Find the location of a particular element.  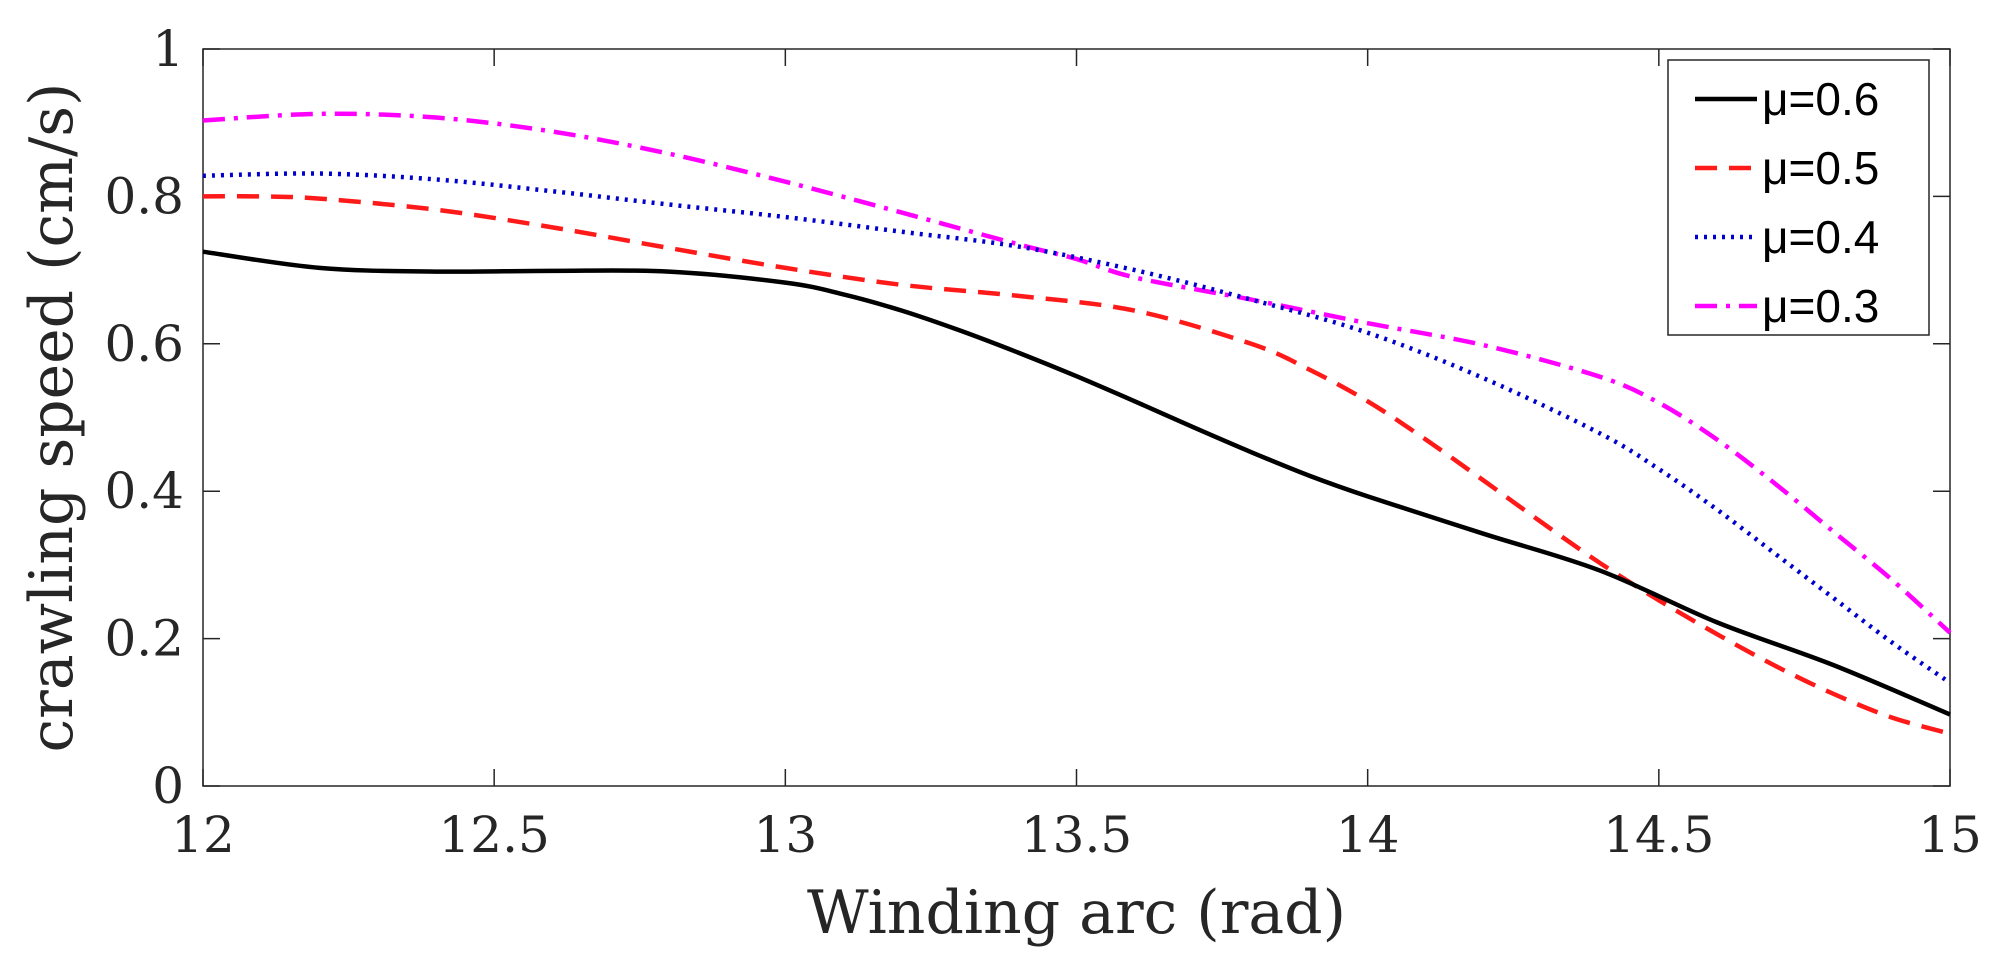

y-tick-label: 0 is located at coordinates (168, 786).